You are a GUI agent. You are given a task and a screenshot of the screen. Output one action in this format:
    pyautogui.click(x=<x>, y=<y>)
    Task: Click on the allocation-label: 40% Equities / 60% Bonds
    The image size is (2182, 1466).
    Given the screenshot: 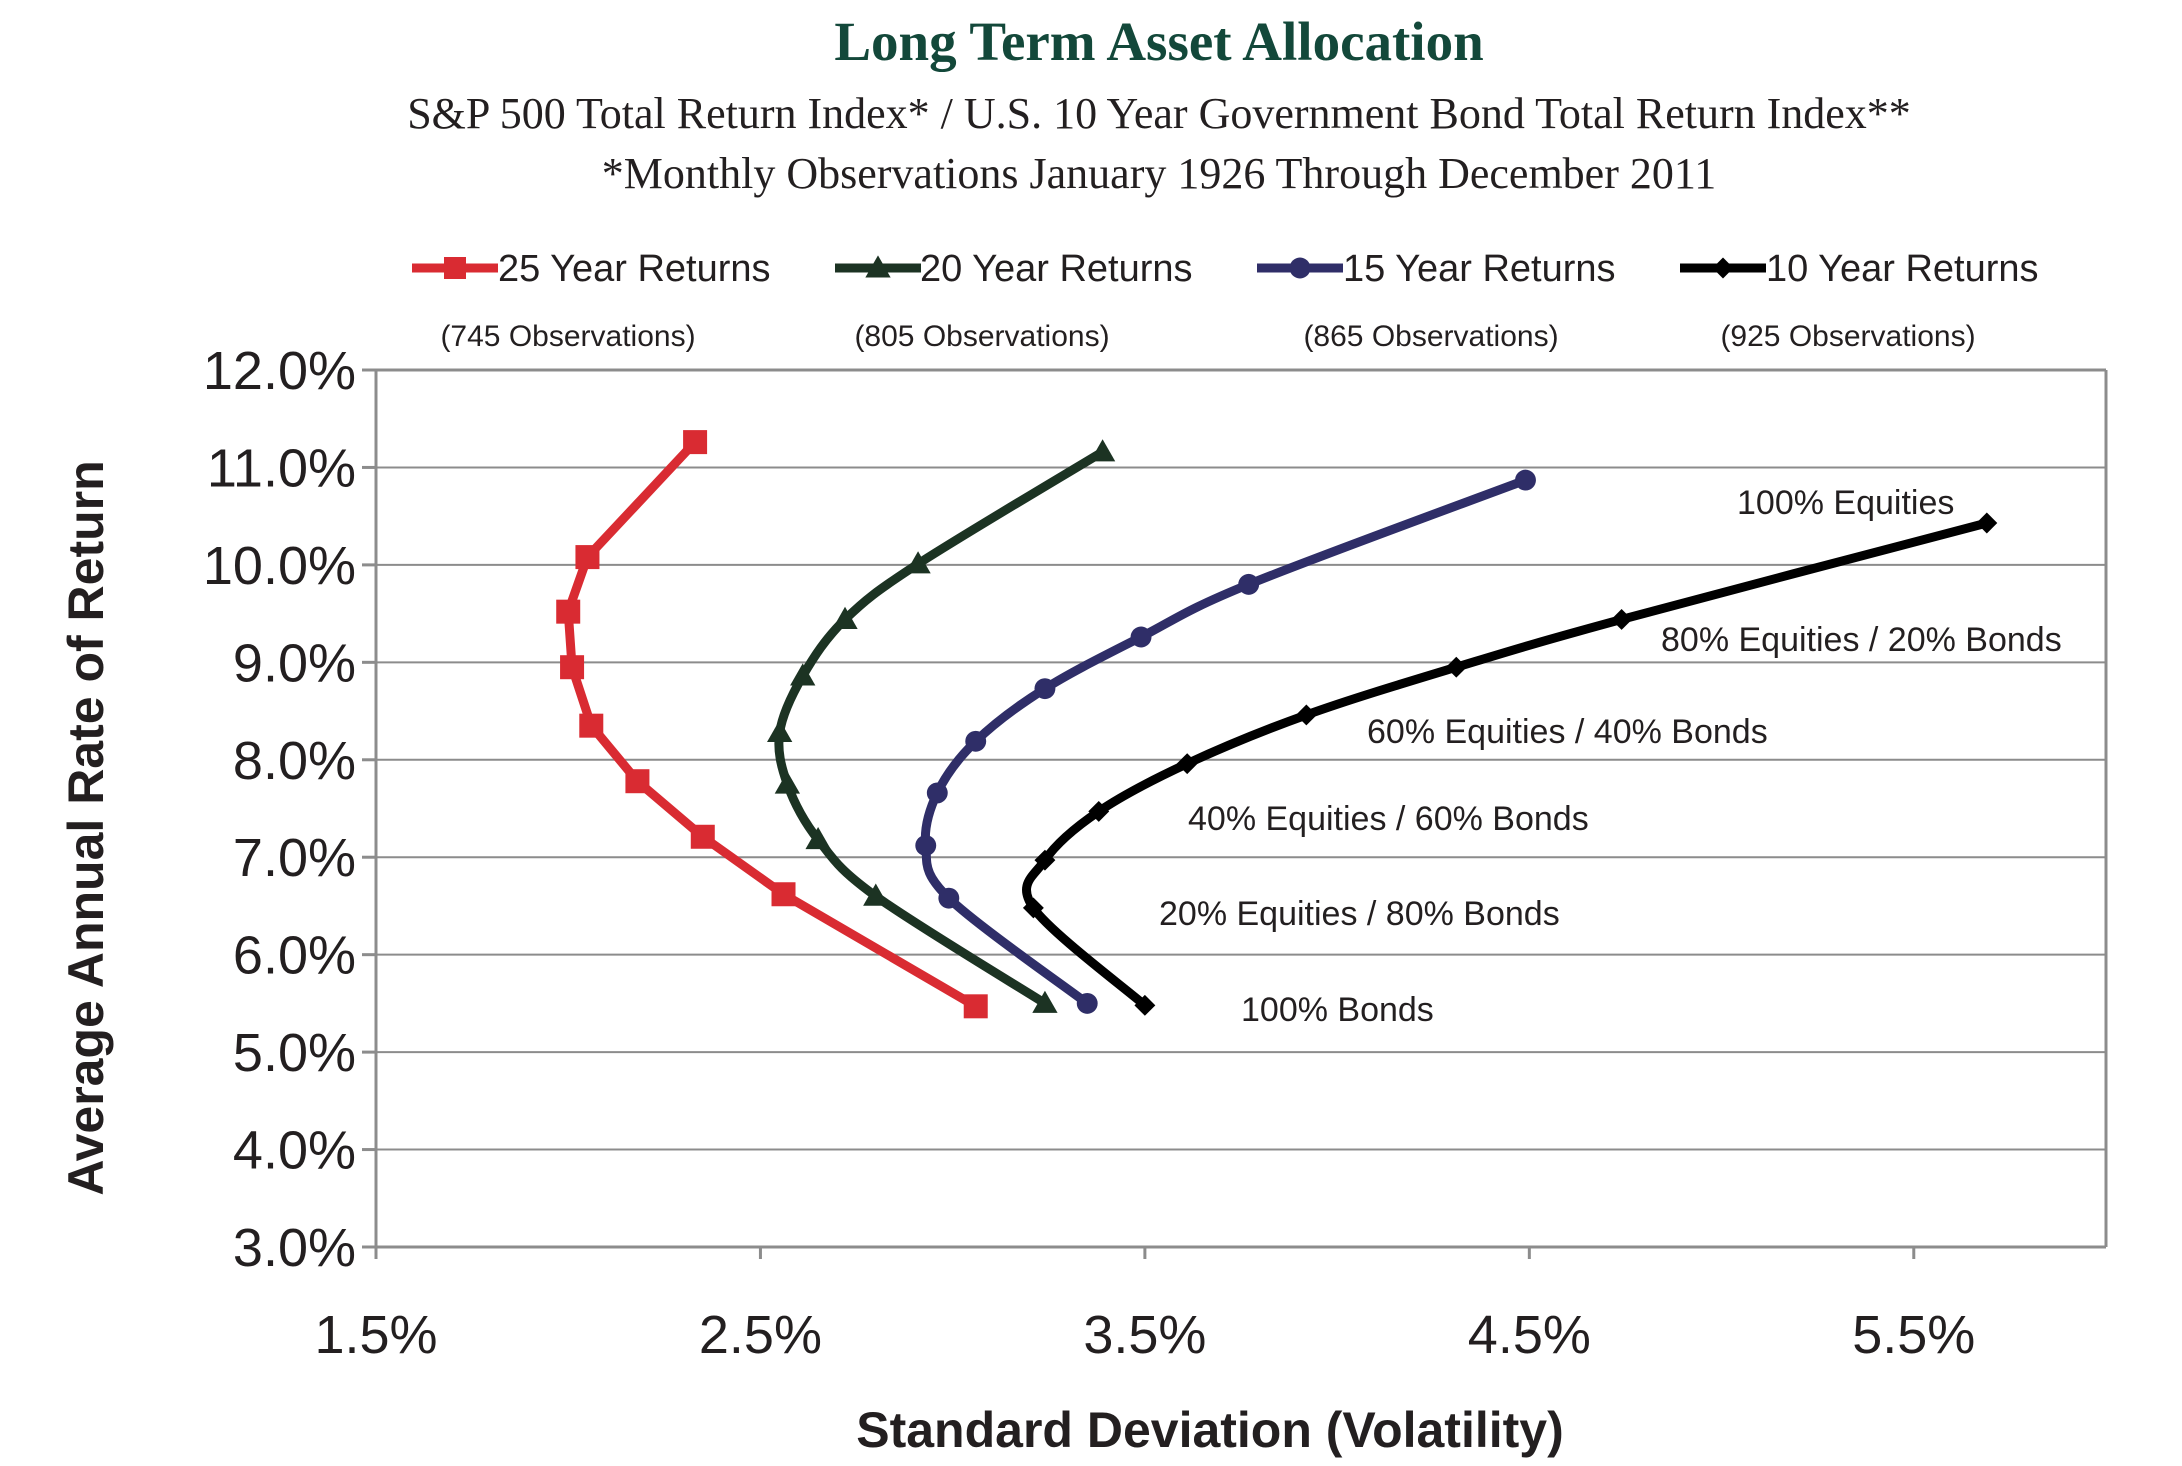 What is the action you would take?
    pyautogui.click(x=1388, y=819)
    